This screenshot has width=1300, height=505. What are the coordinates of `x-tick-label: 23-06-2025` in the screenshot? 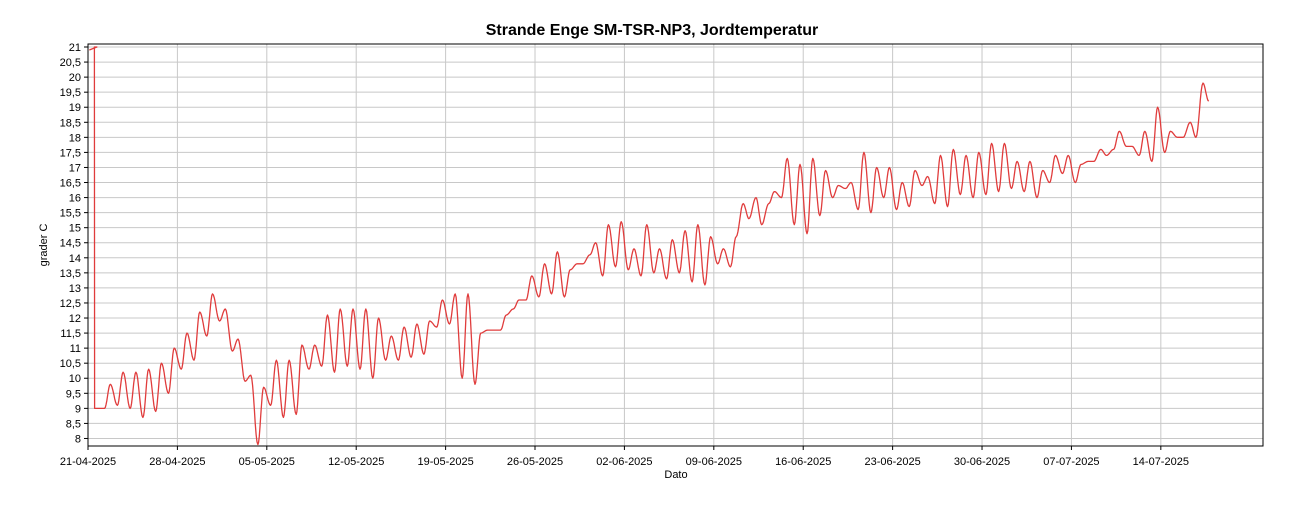 It's located at (892, 462).